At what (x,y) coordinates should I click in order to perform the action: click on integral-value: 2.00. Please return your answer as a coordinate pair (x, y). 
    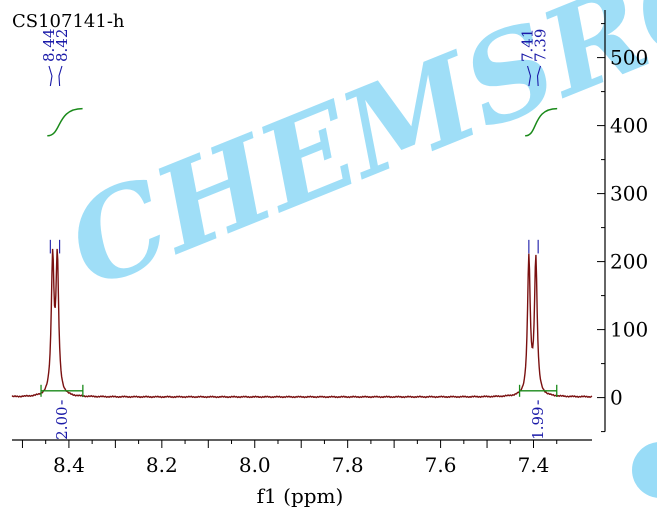
    Looking at the image, I should click on (62, 422).